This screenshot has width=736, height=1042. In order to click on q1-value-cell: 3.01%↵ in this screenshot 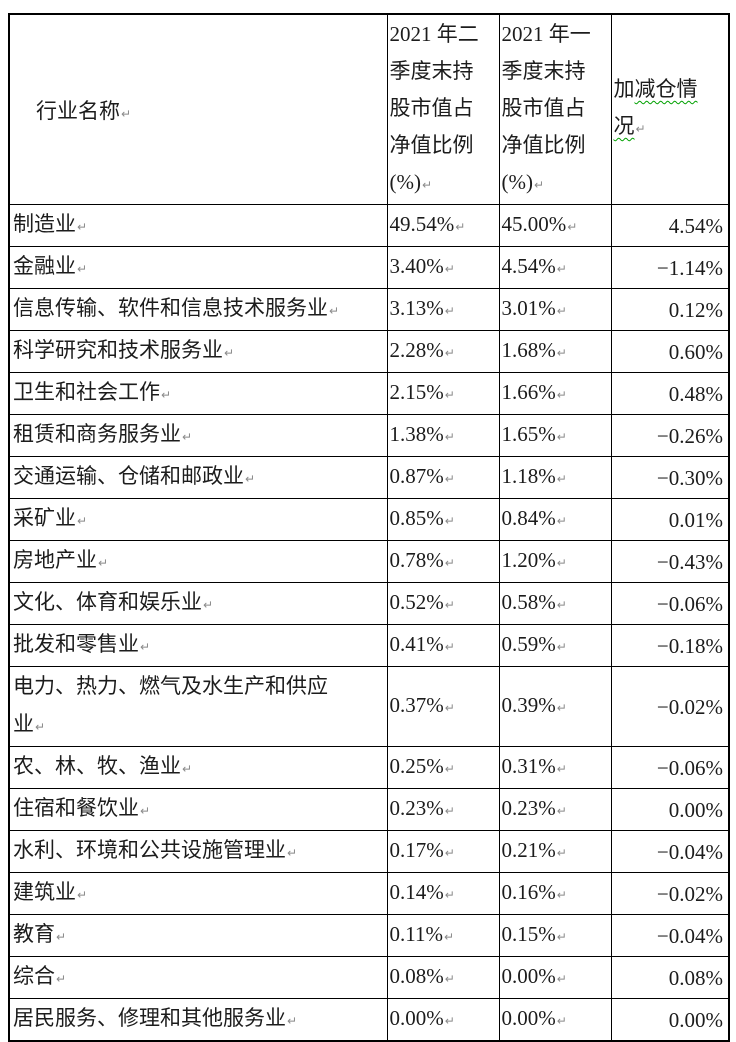, I will do `click(555, 309)`.